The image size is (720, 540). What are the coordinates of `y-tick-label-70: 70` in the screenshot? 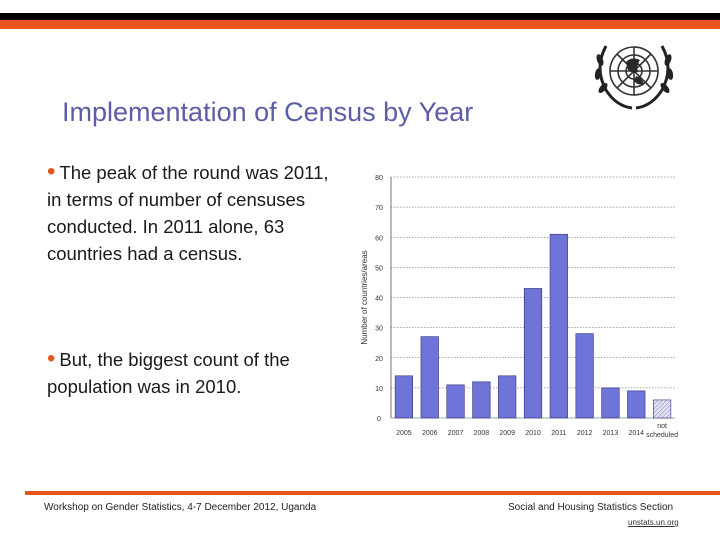 It's located at (379, 208).